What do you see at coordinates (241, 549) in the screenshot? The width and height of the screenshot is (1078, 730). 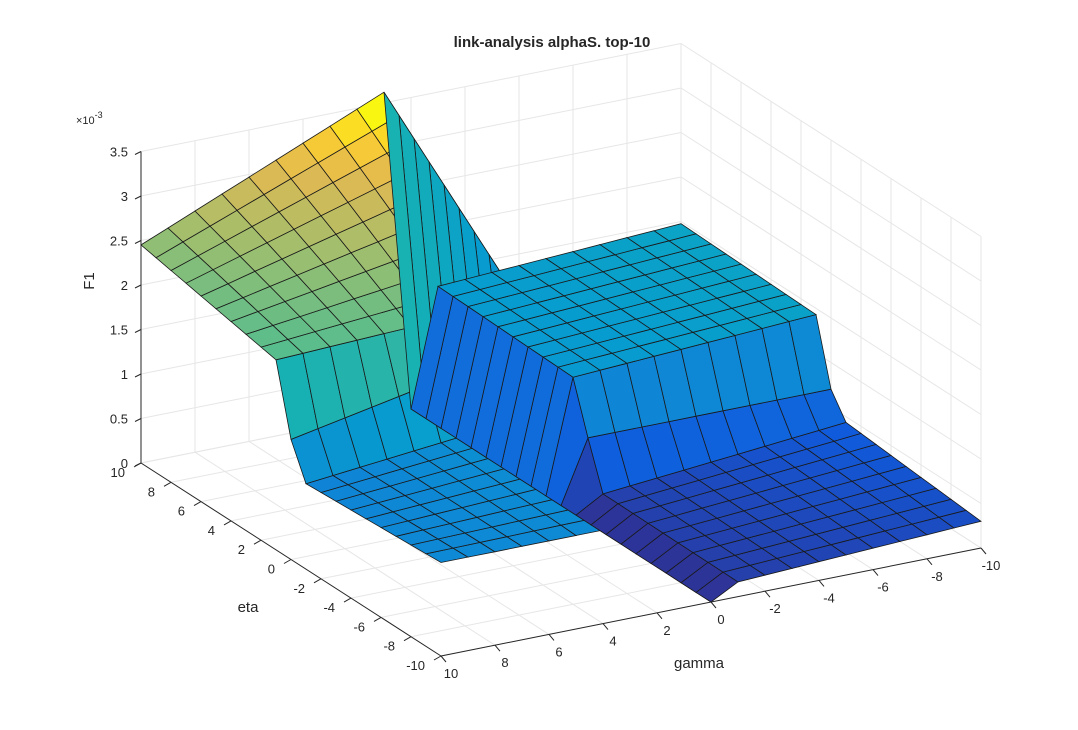 I see `eta-tick-label: 2` at bounding box center [241, 549].